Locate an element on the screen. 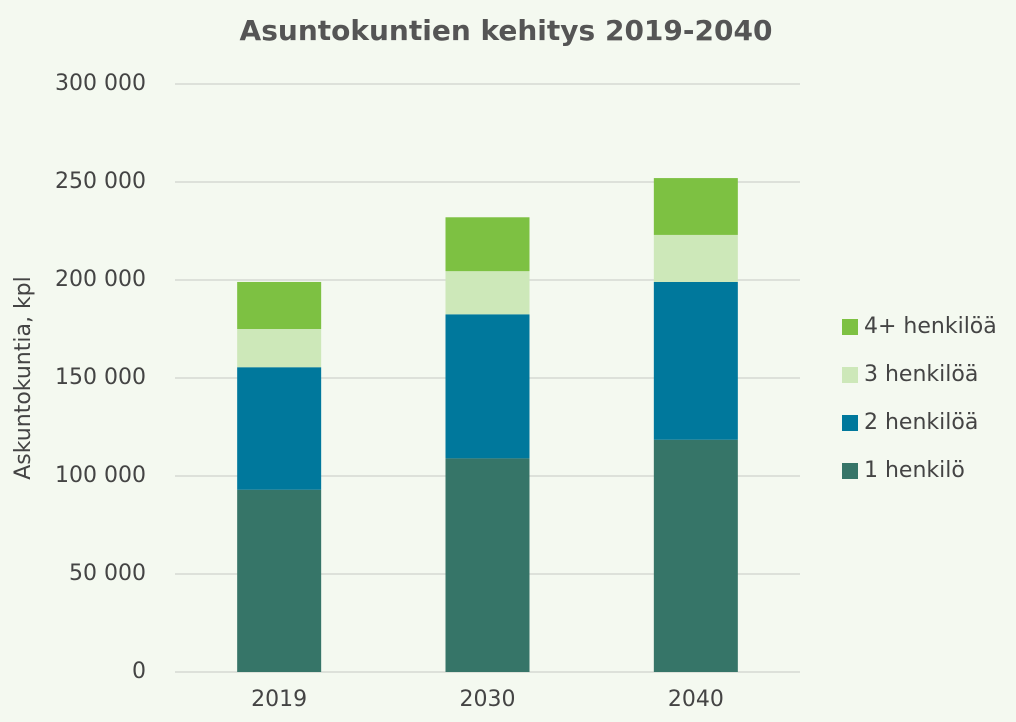 This screenshot has height=722, width=1016. y-tick-label: 250 000 is located at coordinates (100, 181).